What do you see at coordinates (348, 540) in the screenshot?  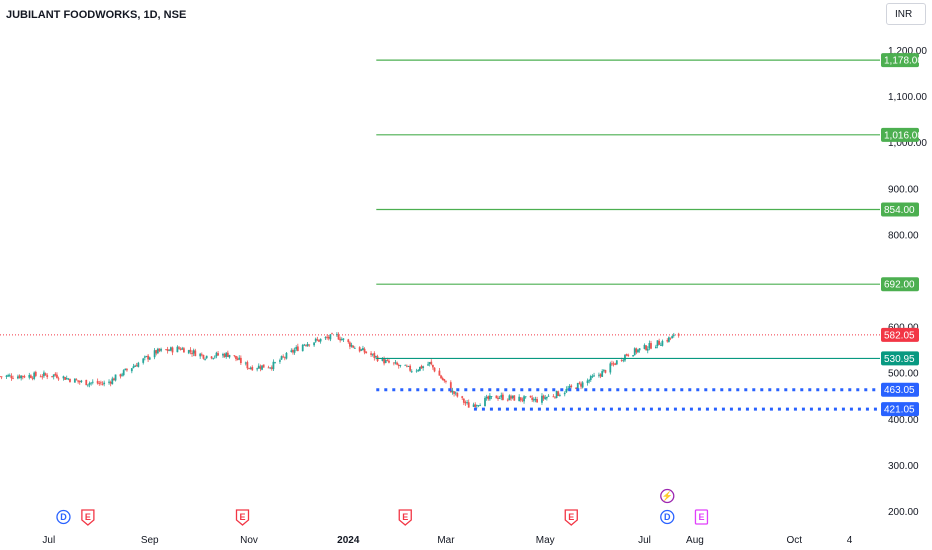 I see `x-tick-label: 2024` at bounding box center [348, 540].